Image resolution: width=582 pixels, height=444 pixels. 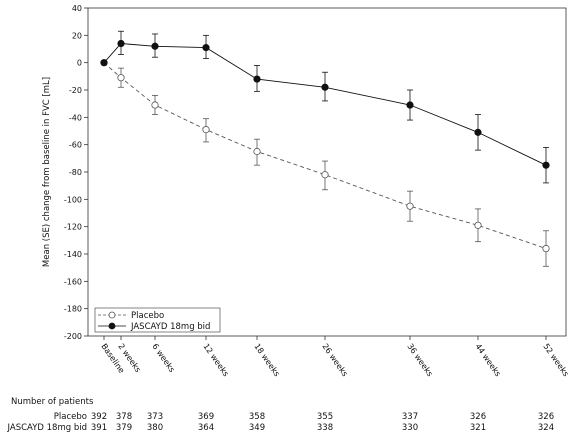 What do you see at coordinates (124, 428) in the screenshot?
I see `patients-count: 379` at bounding box center [124, 428].